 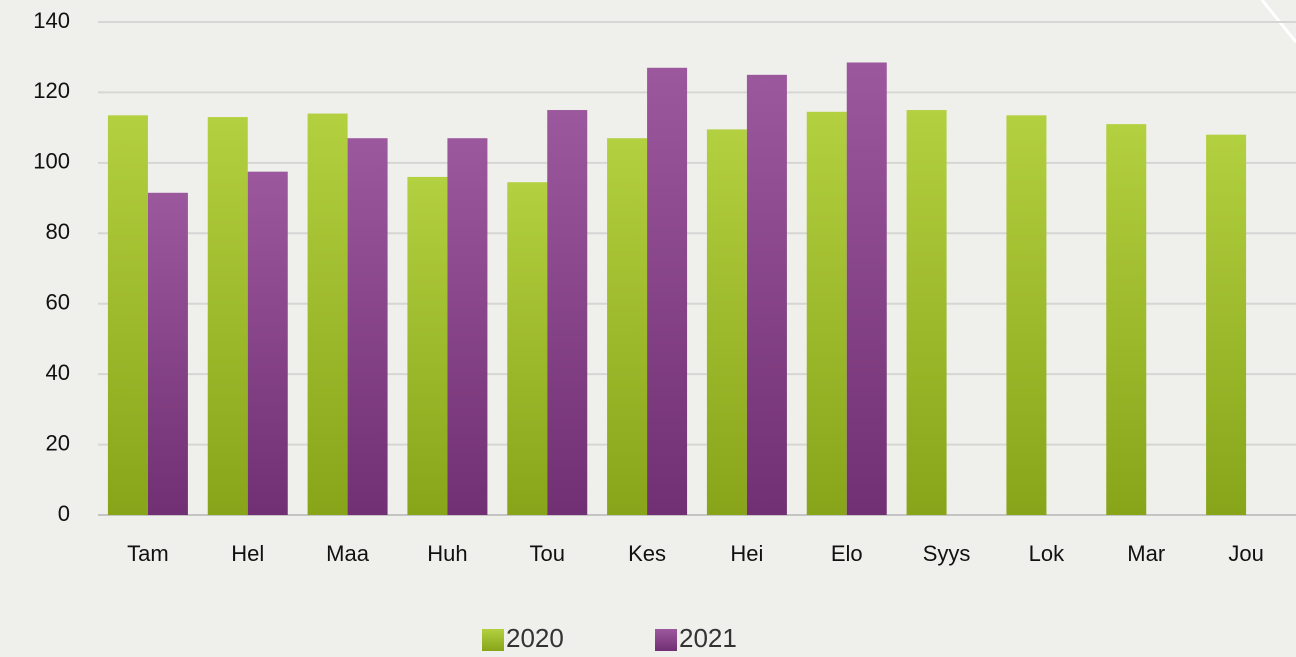 I want to click on x-tick-label: Lok, so click(x=1047, y=553).